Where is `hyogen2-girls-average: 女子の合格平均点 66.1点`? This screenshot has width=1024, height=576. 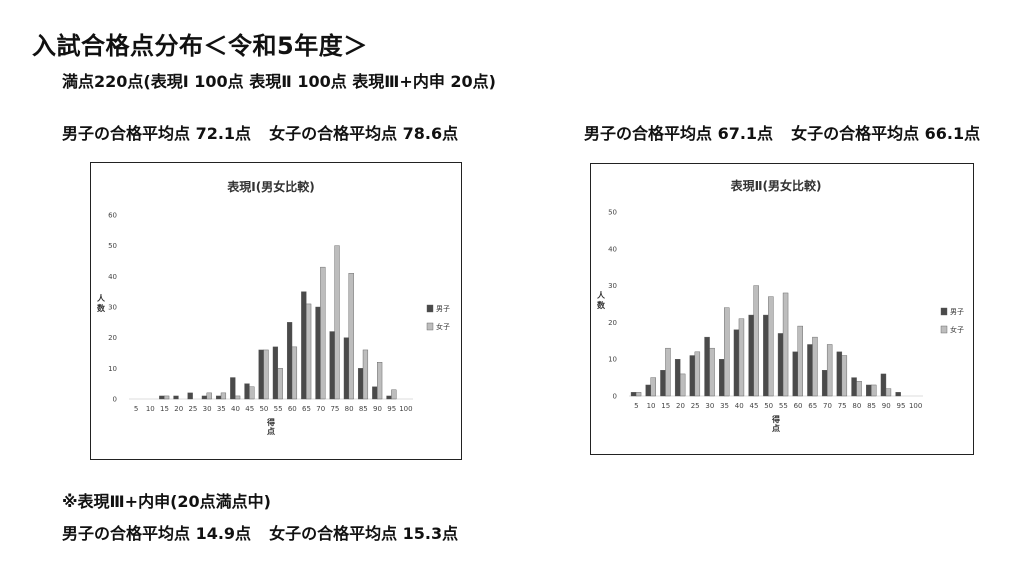 hyogen2-girls-average: 女子の合格平均点 66.1点 is located at coordinates (886, 133).